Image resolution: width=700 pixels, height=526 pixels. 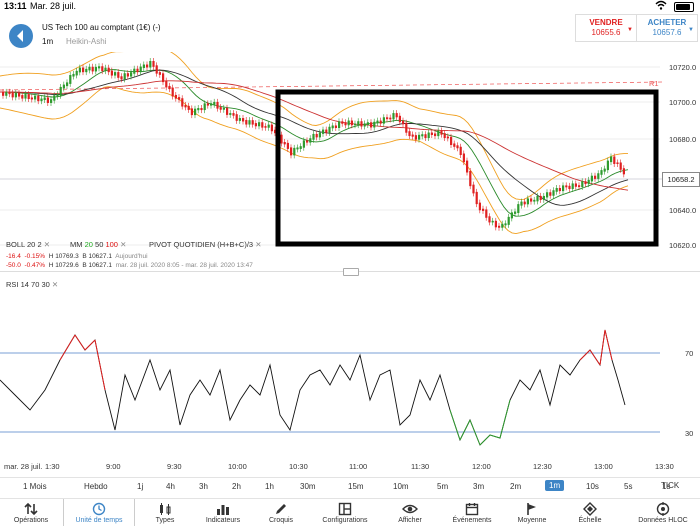 I want to click on toolbar-configurations: Configurations, so click(x=345, y=512).